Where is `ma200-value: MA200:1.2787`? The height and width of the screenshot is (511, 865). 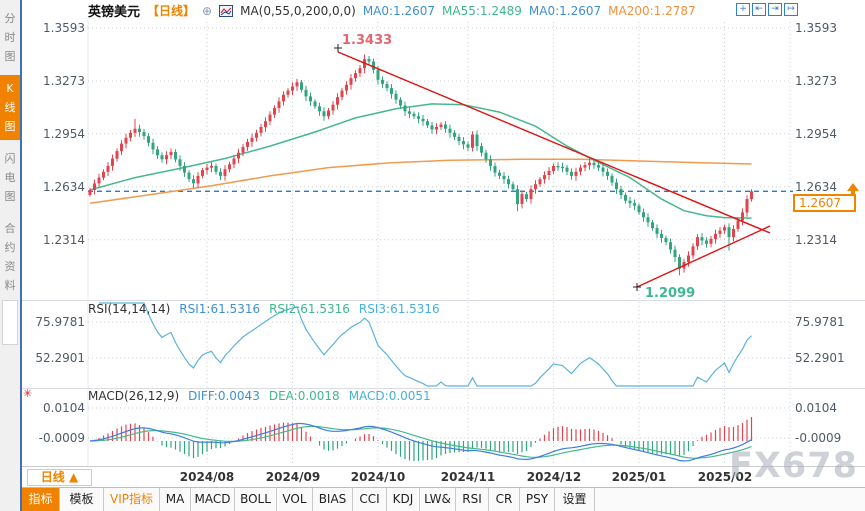 ma200-value: MA200:1.2787 is located at coordinates (652, 10).